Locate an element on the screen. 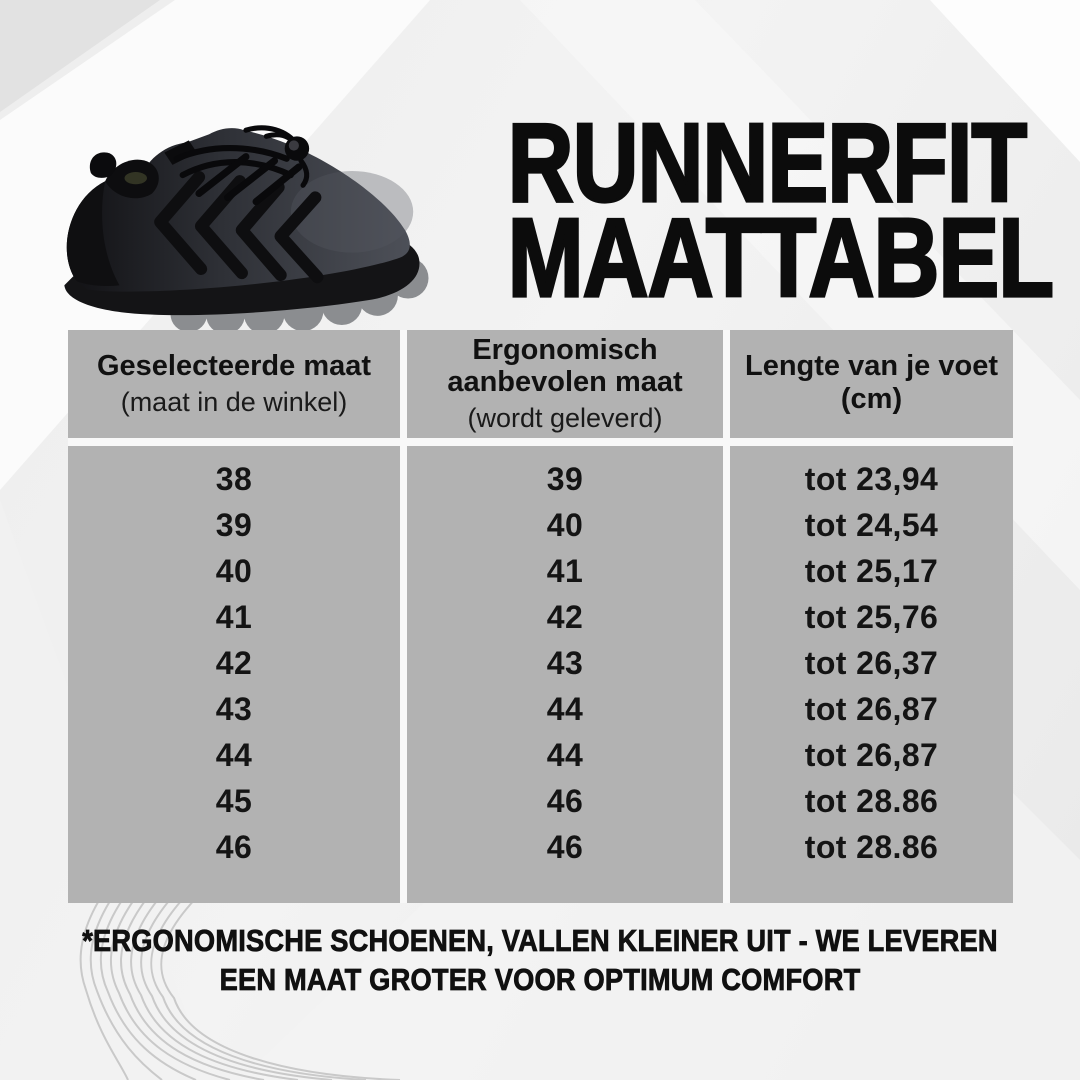 This screenshot has width=1080, height=1080. page-title-line2: MAATTABEL is located at coordinates (780, 258).